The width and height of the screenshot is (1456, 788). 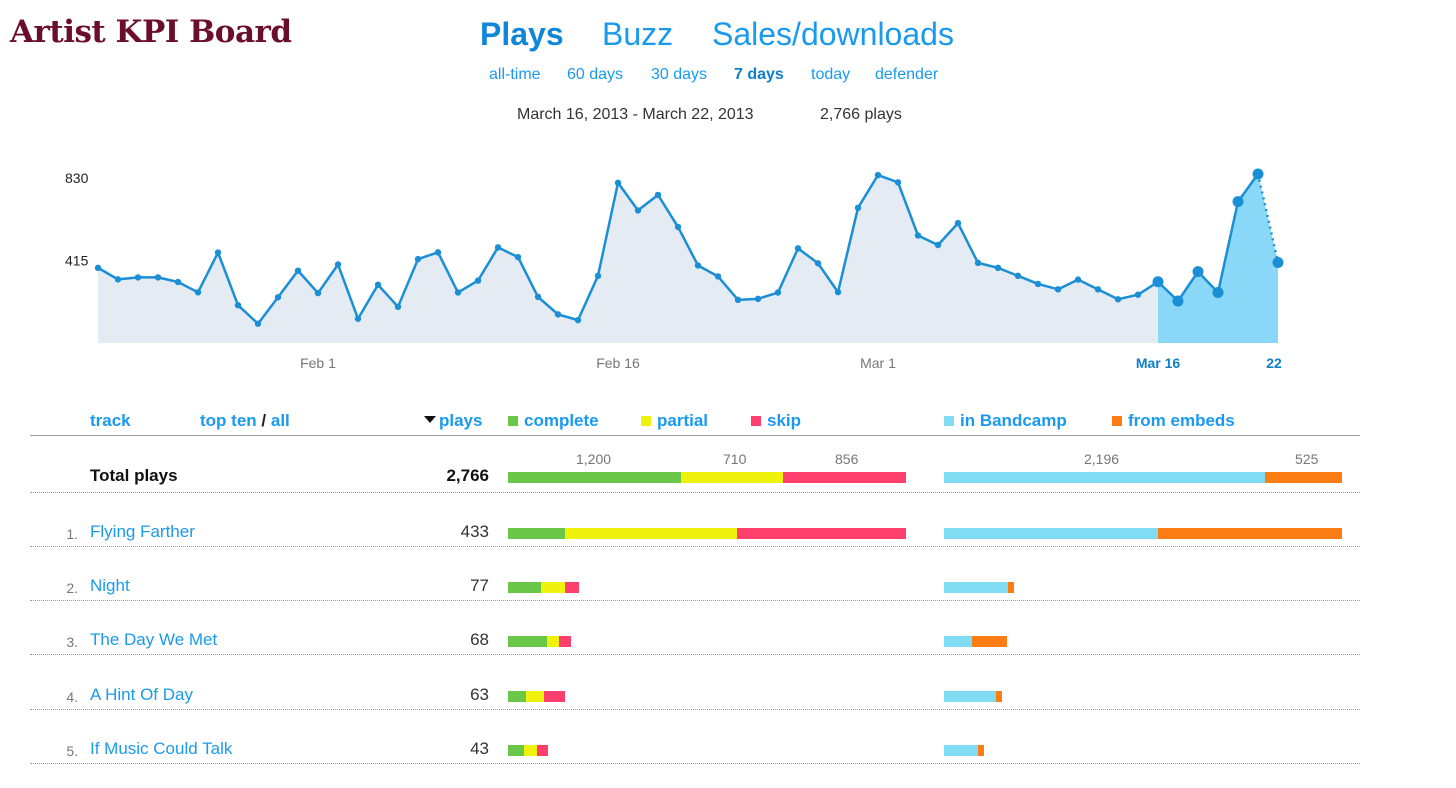 What do you see at coordinates (280, 420) in the screenshot?
I see `all-link: all` at bounding box center [280, 420].